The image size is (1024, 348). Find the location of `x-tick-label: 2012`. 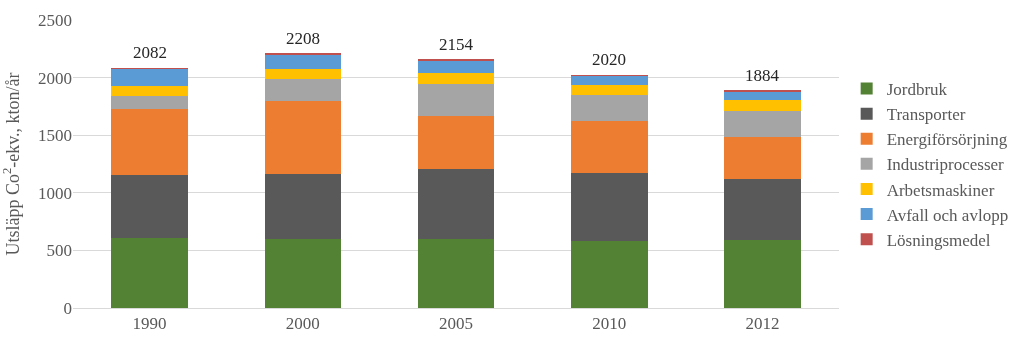

x-tick-label: 2012 is located at coordinates (762, 324).